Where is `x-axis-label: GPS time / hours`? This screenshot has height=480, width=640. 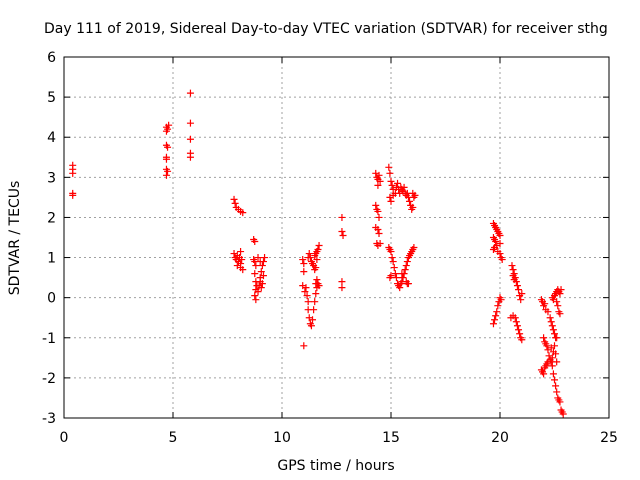 x-axis-label: GPS time / hours is located at coordinates (335, 466).